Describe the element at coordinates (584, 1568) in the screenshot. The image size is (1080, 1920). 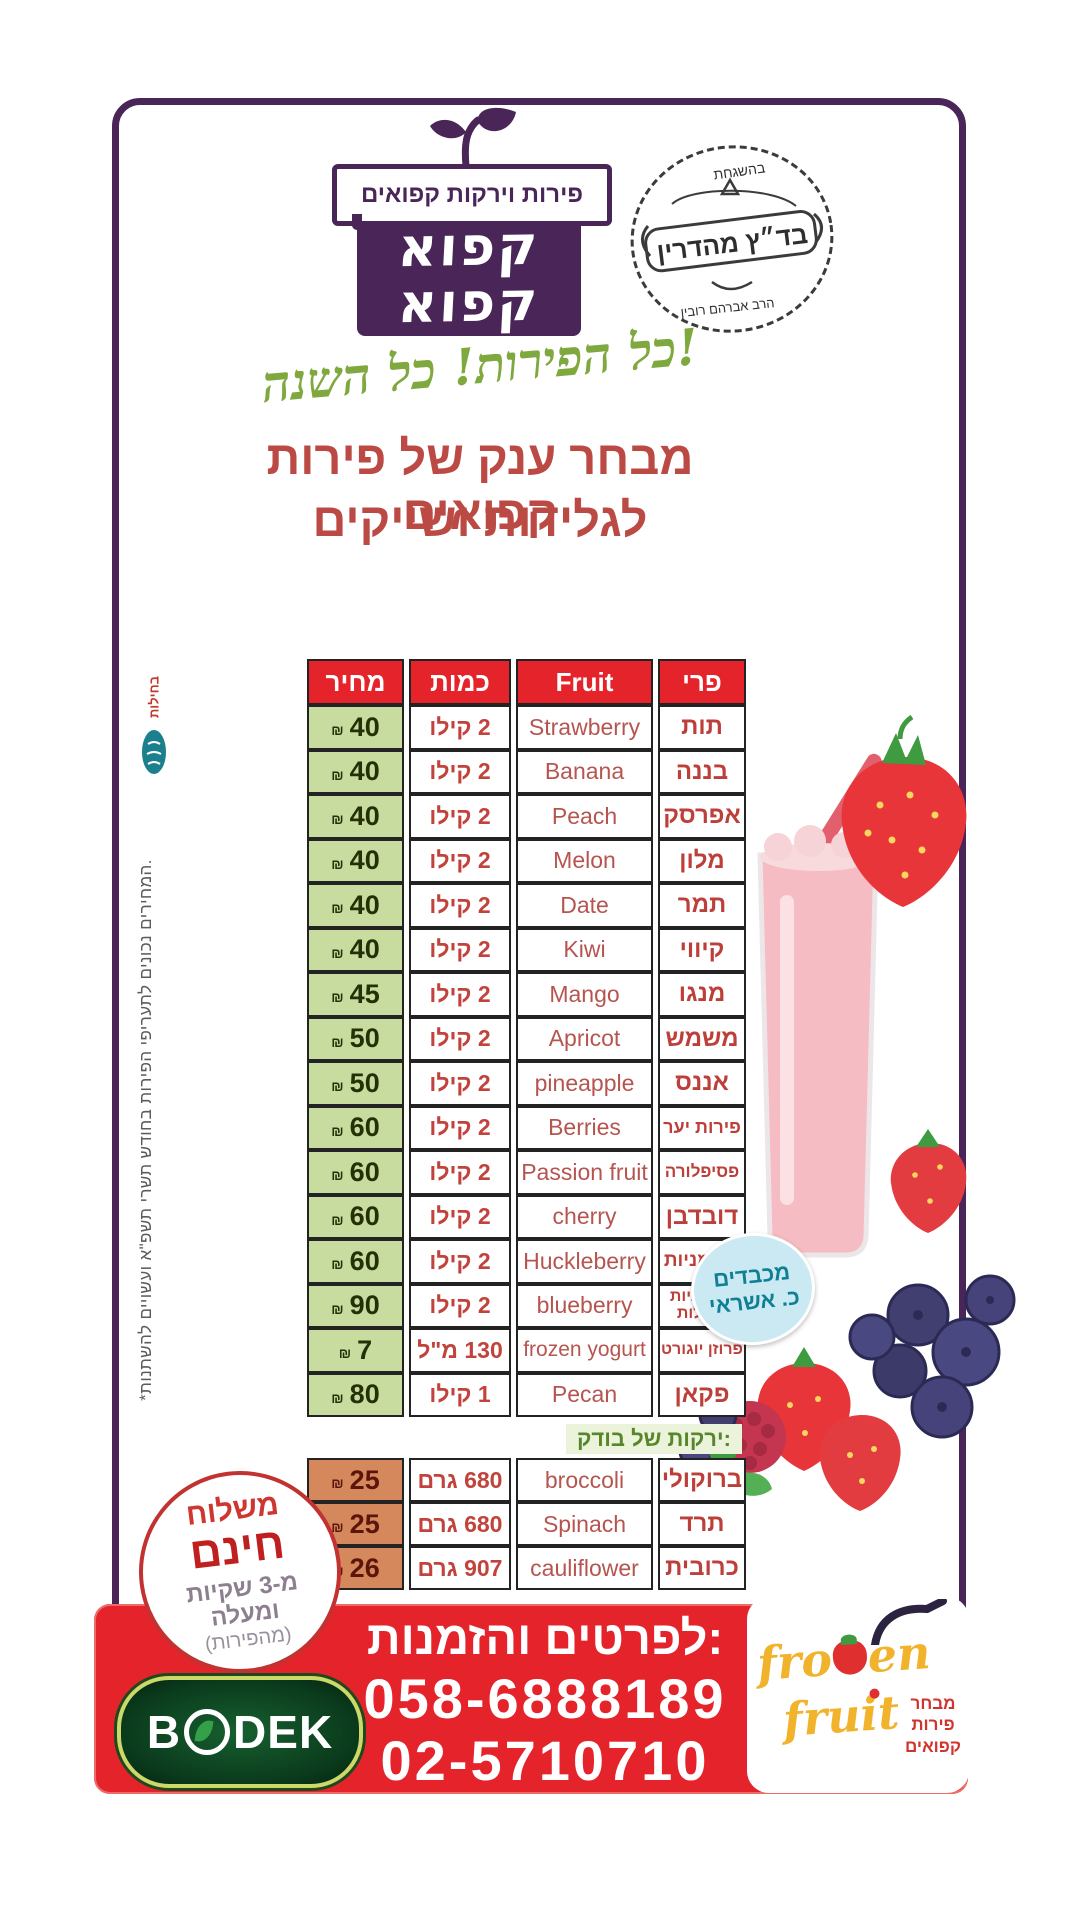
I see `table-cell-en: cauliflower` at that location.